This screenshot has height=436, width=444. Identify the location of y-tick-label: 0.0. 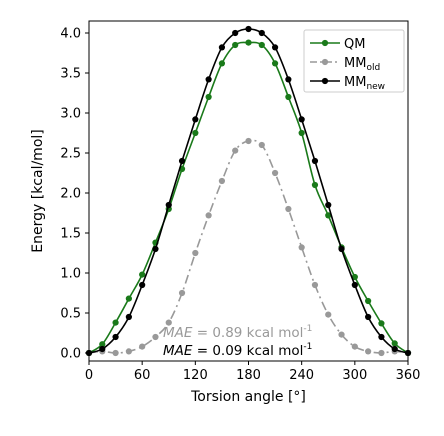
(70, 354).